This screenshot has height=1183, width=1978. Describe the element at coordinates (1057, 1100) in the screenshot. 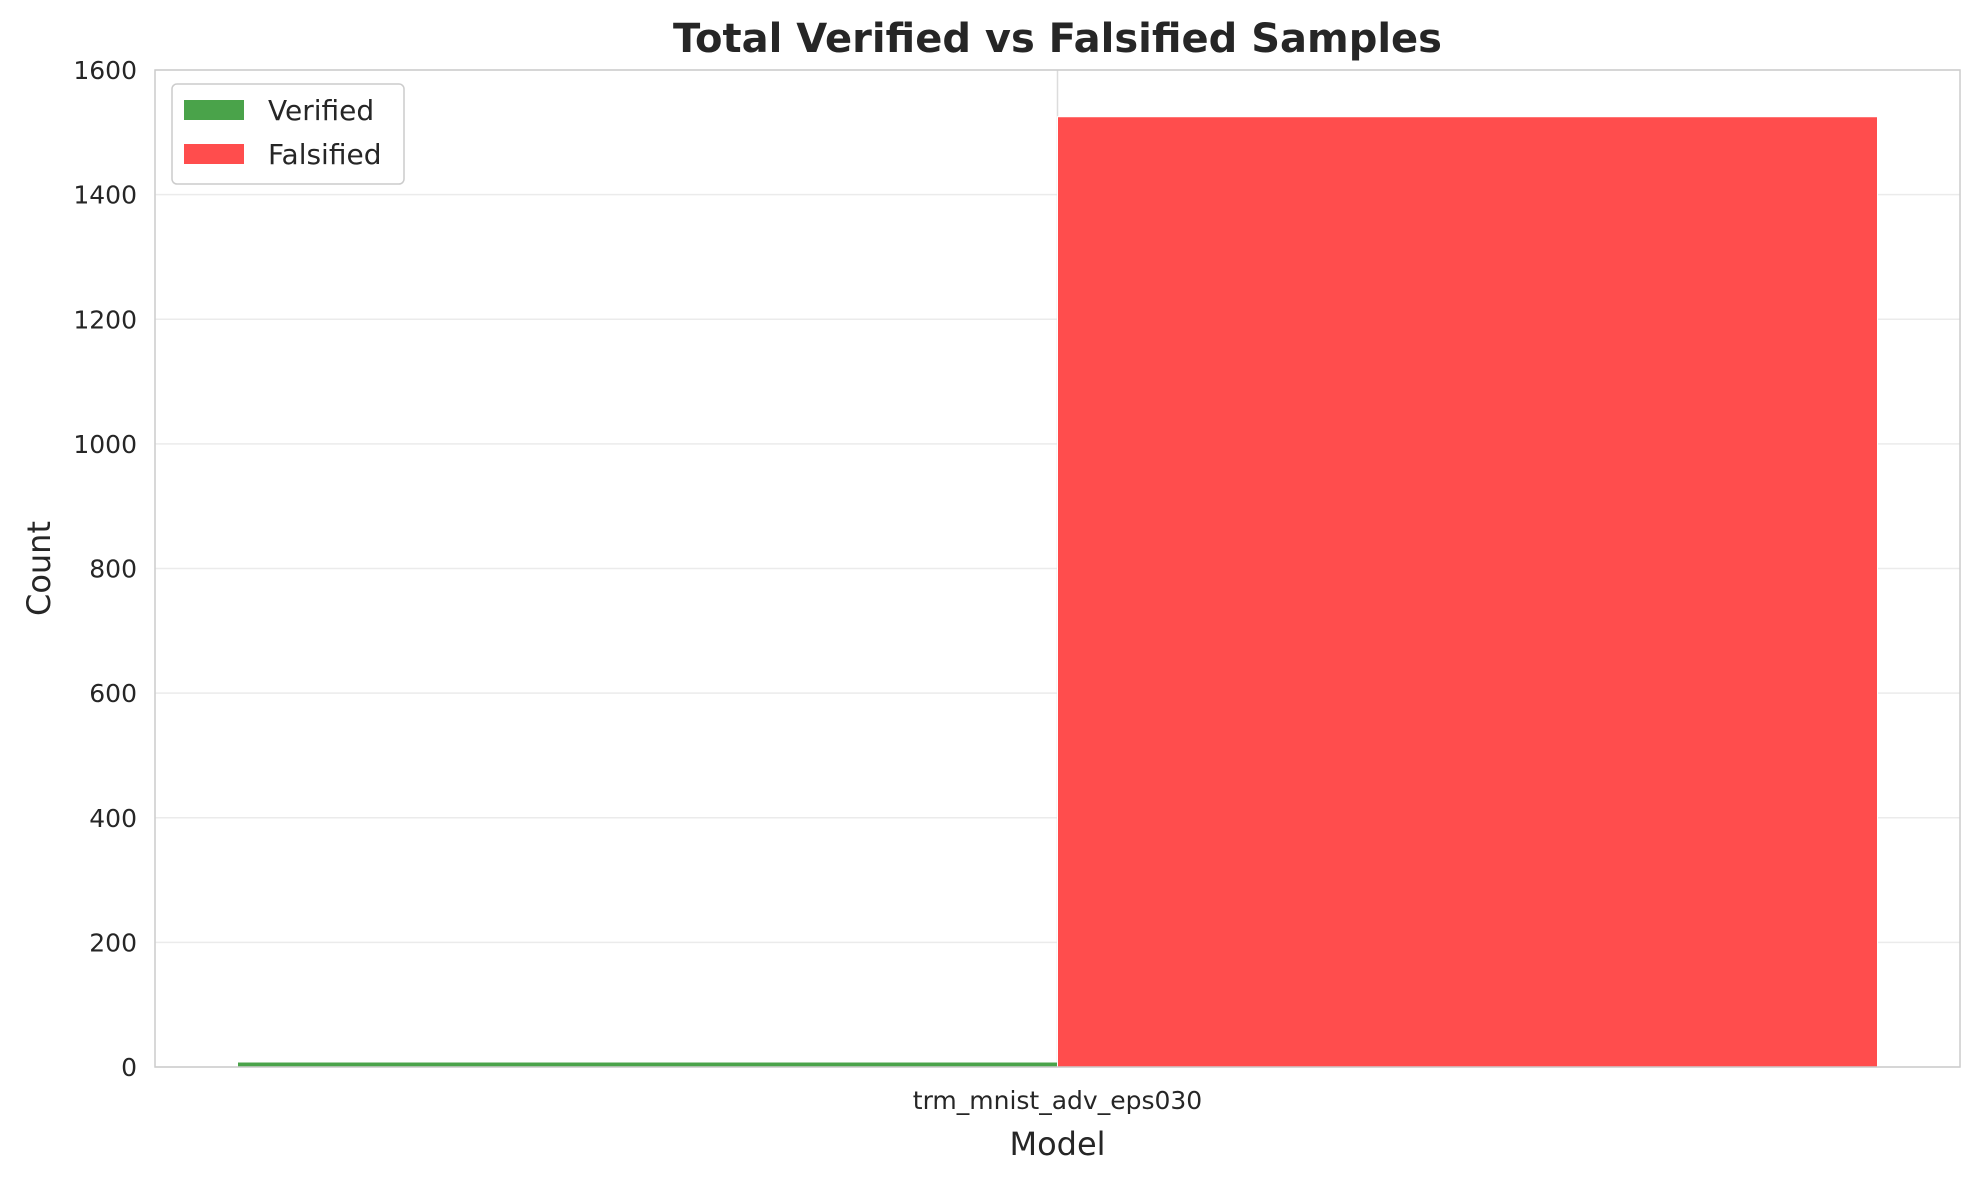

I see `x-tick-label: trm_mnist_adv_eps030` at that location.